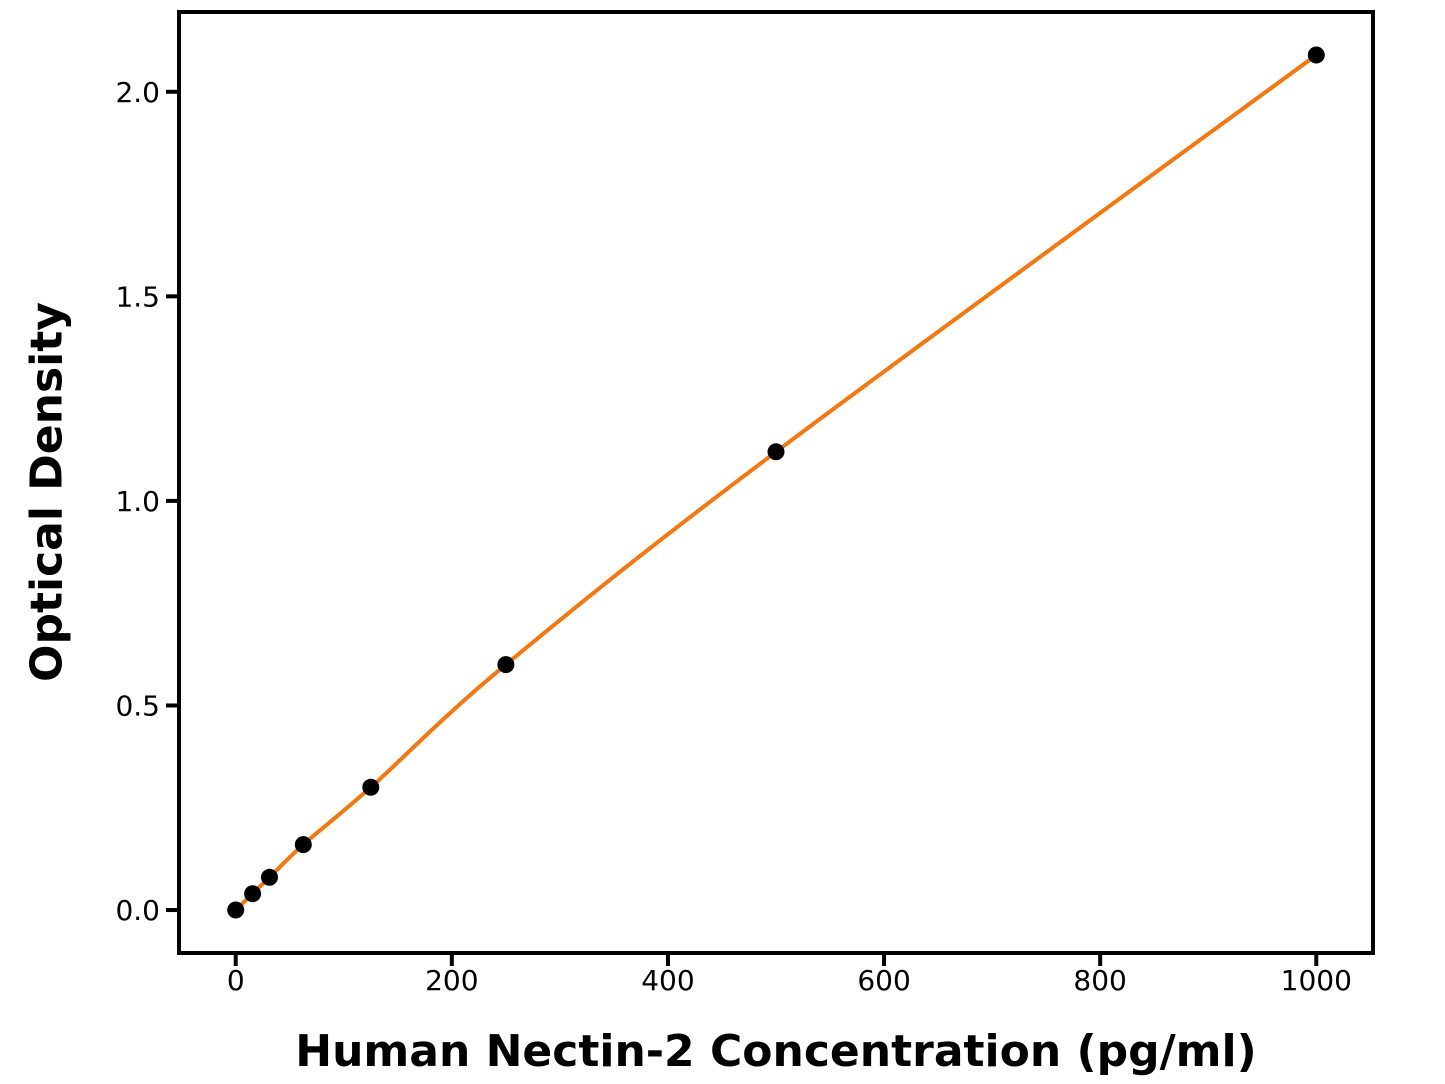  What do you see at coordinates (137, 501) in the screenshot?
I see `y-tick-label: 1.0` at bounding box center [137, 501].